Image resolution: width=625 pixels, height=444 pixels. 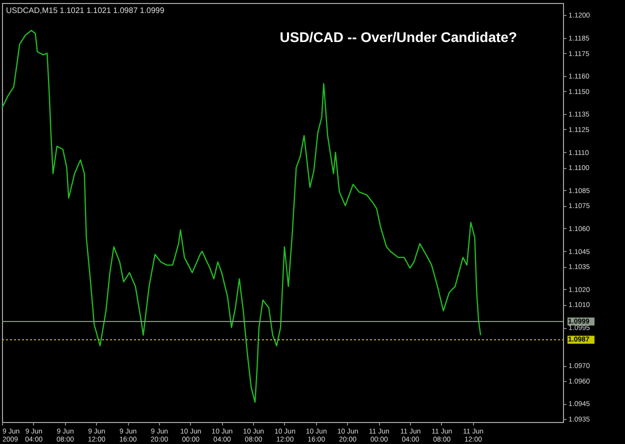 I want to click on text: USD/CAD -- Over/Under Candidate?, so click(x=398, y=37).